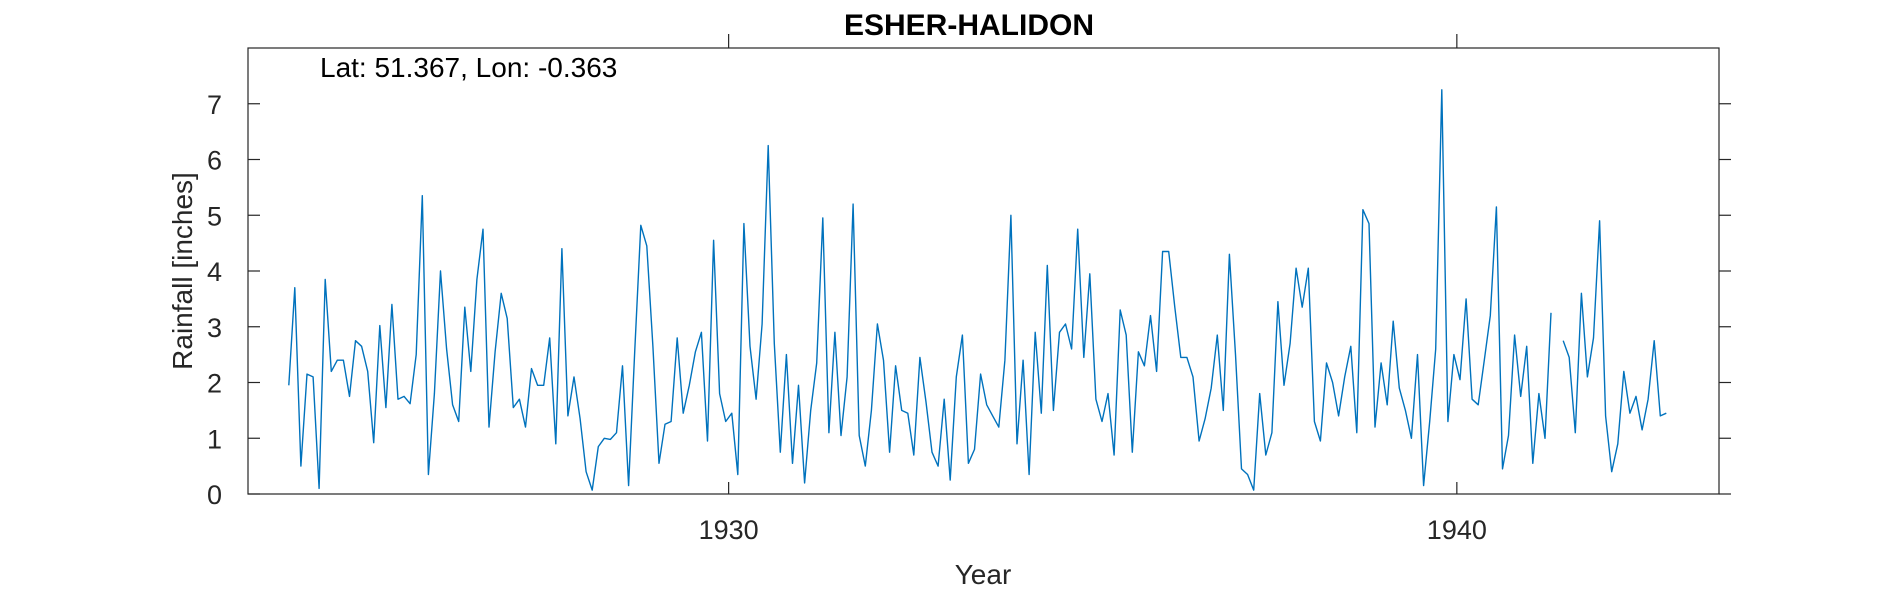 This screenshot has height=591, width=1890. What do you see at coordinates (468, 67) in the screenshot?
I see `location-annotation: Lat: 51.367, Lon: -0.363` at bounding box center [468, 67].